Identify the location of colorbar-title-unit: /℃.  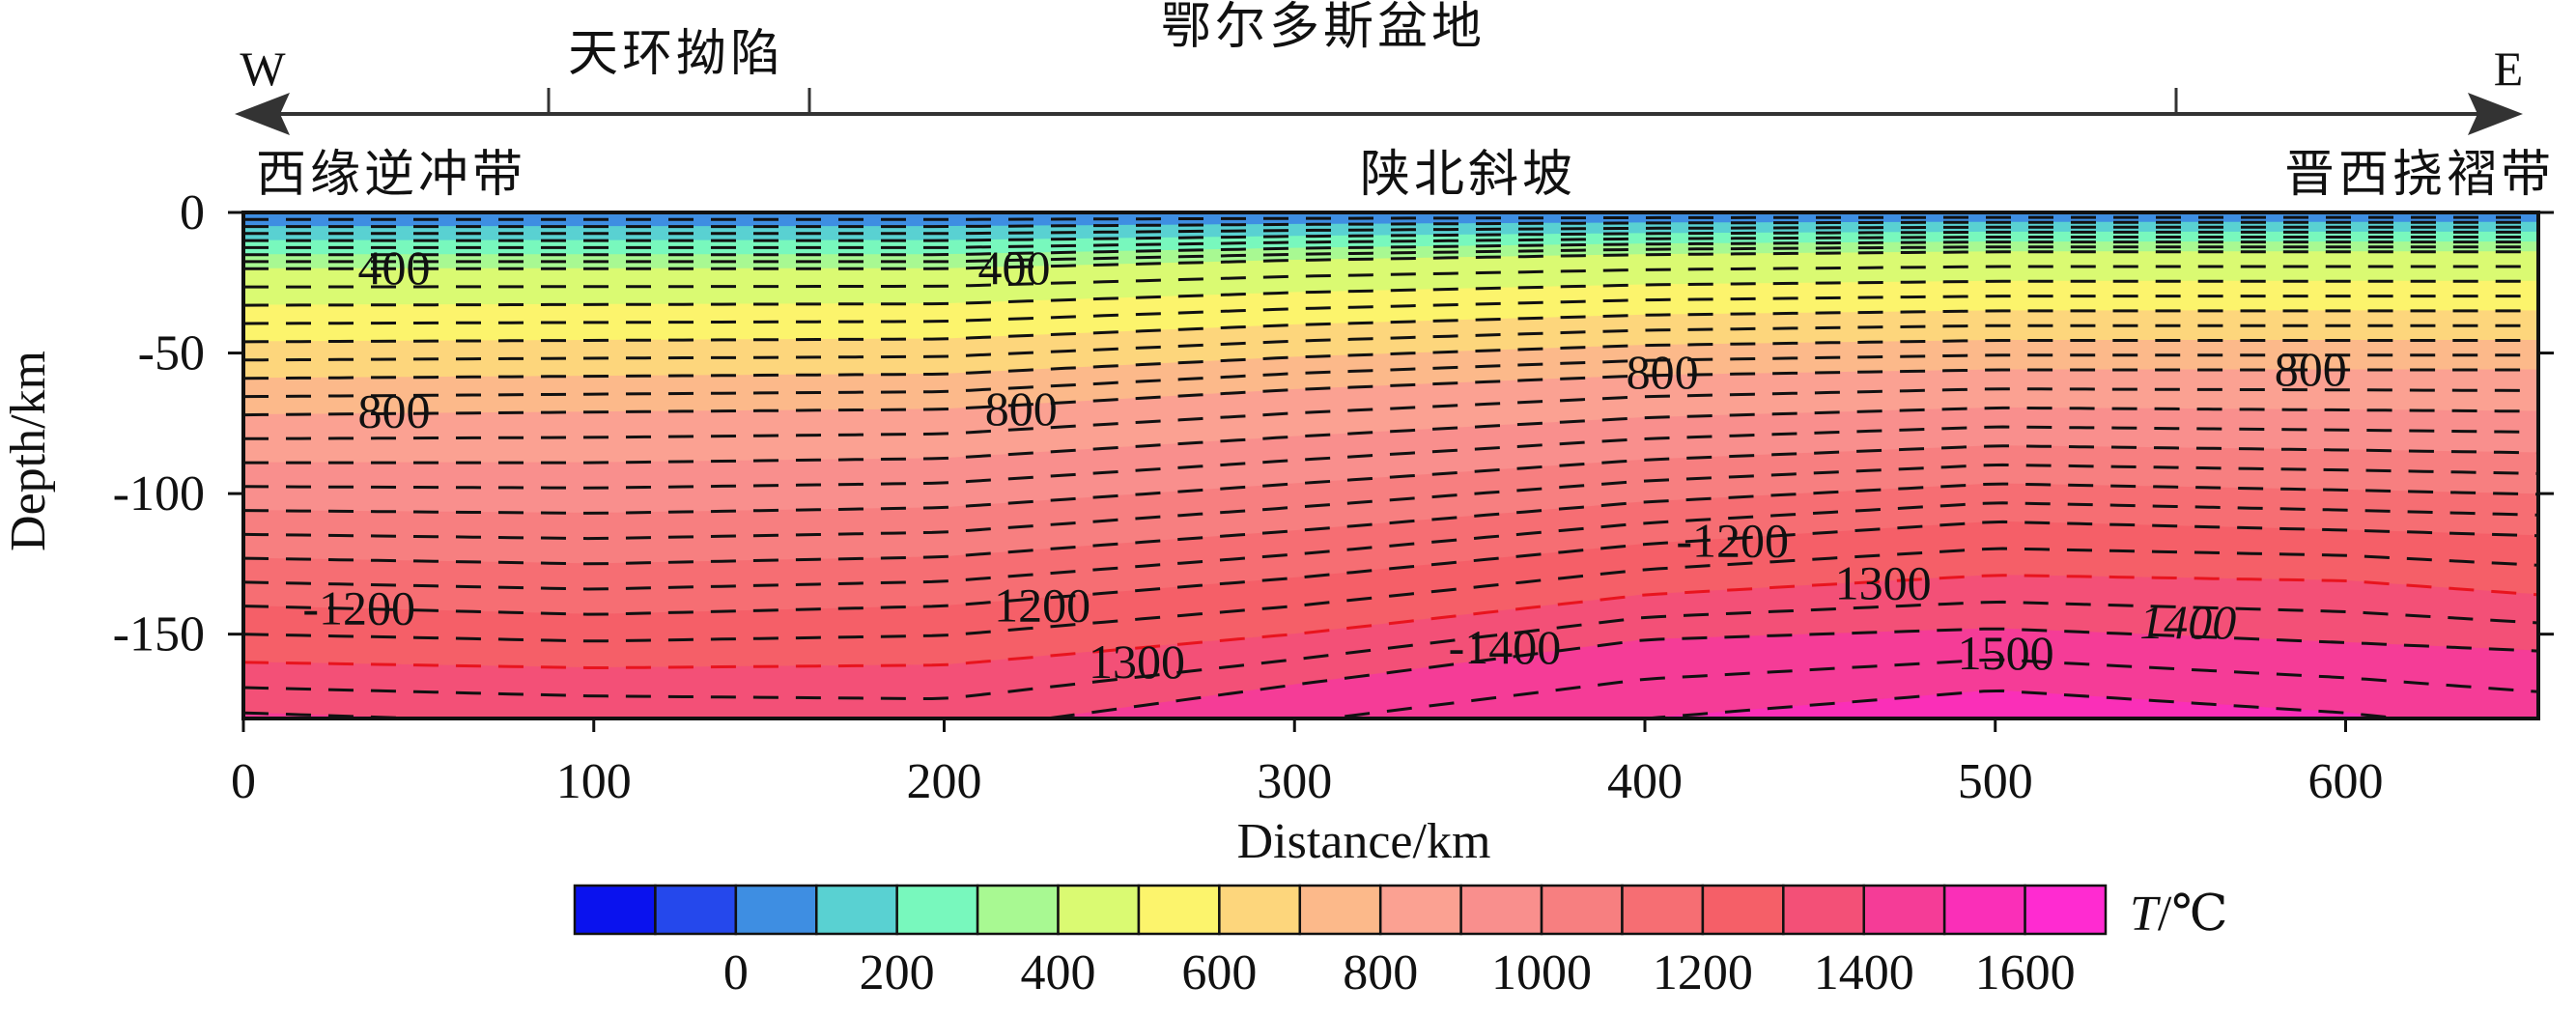
(2193, 914).